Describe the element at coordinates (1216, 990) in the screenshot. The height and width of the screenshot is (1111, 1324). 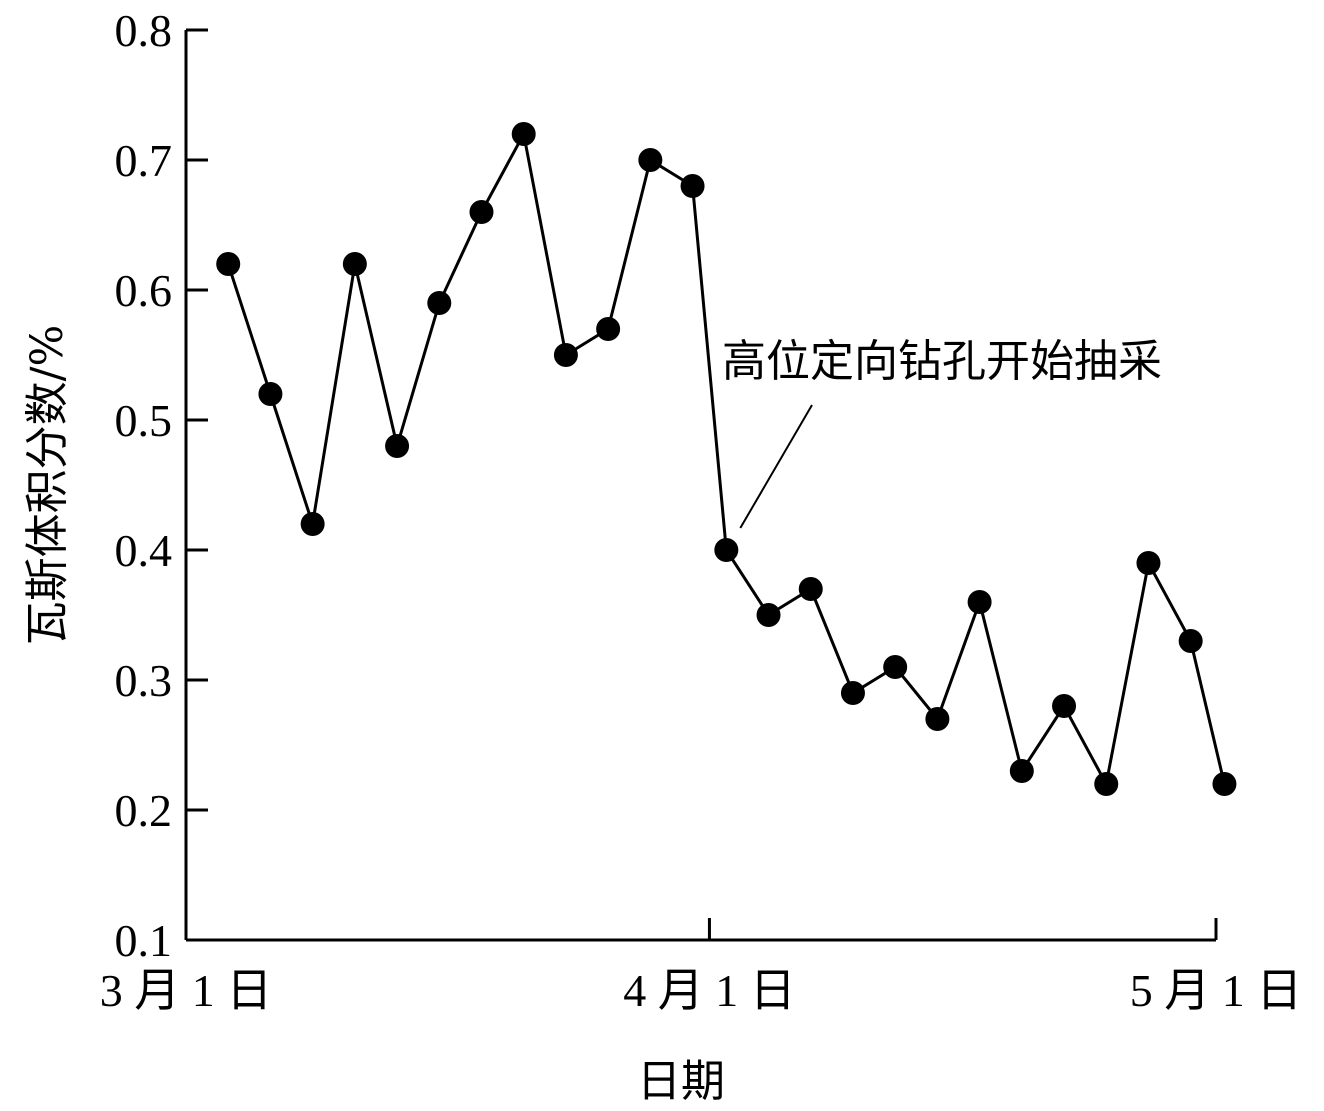
I see `x-tick-label: 5 月 1 日` at that location.